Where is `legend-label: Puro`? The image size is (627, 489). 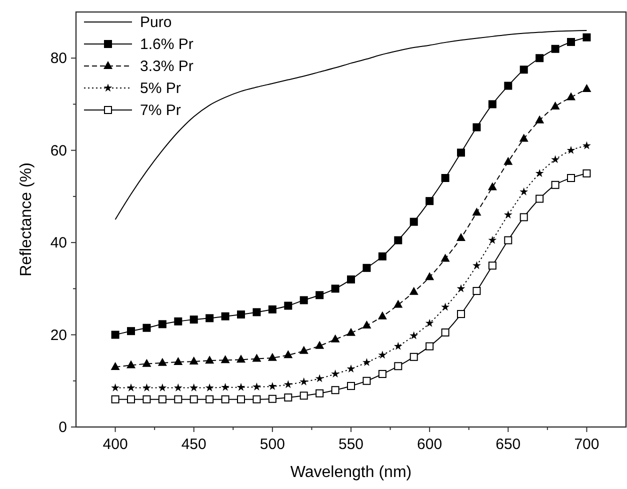 legend-label: Puro is located at coordinates (156, 22).